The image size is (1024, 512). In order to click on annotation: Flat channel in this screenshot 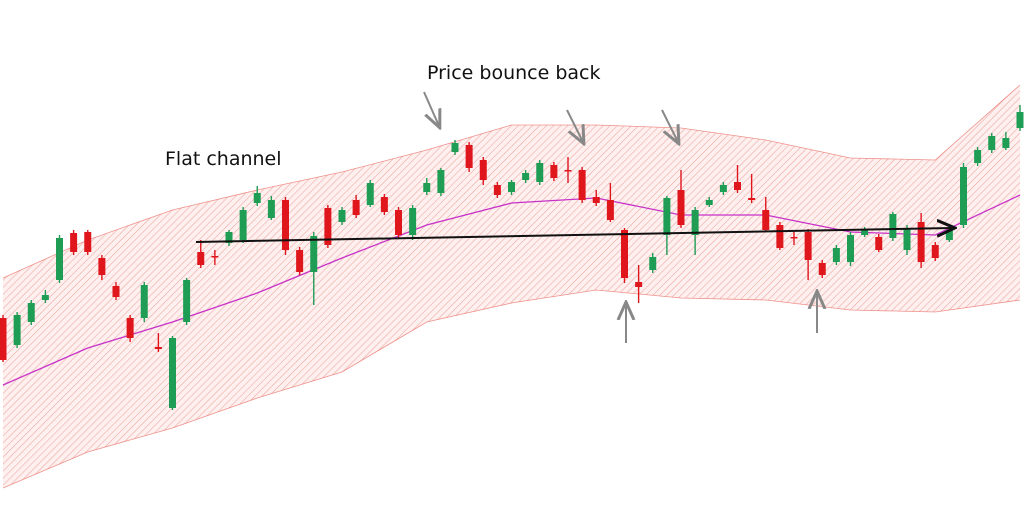, I will do `click(223, 159)`.